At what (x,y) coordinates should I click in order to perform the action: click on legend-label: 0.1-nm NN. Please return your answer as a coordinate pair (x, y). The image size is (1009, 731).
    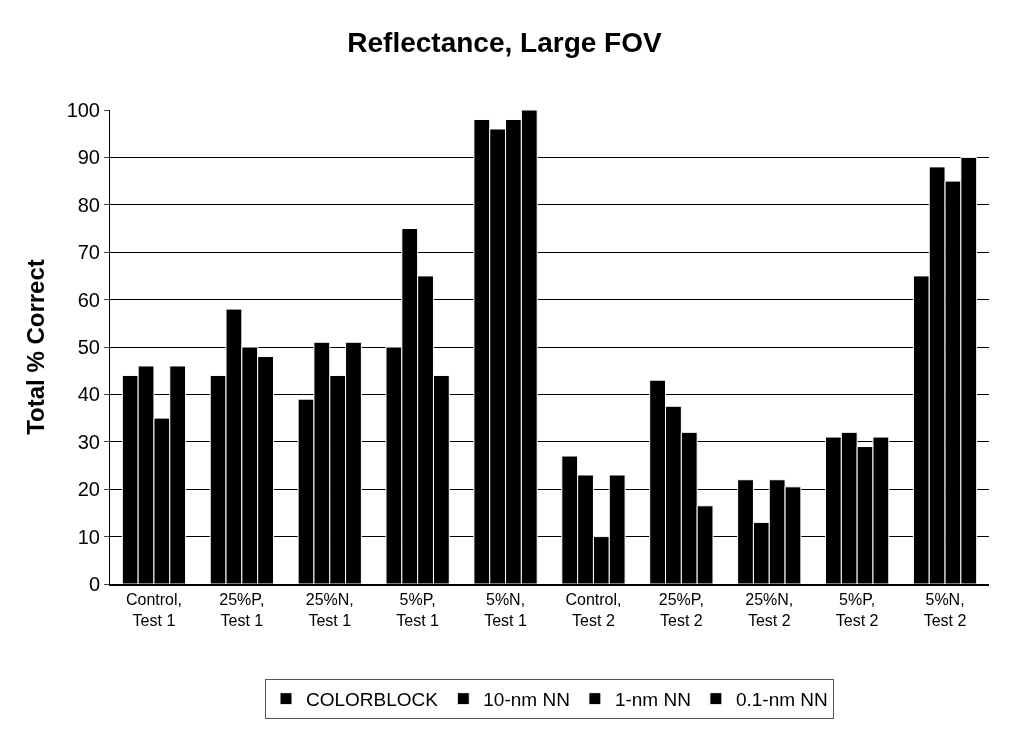
    Looking at the image, I should click on (781, 700).